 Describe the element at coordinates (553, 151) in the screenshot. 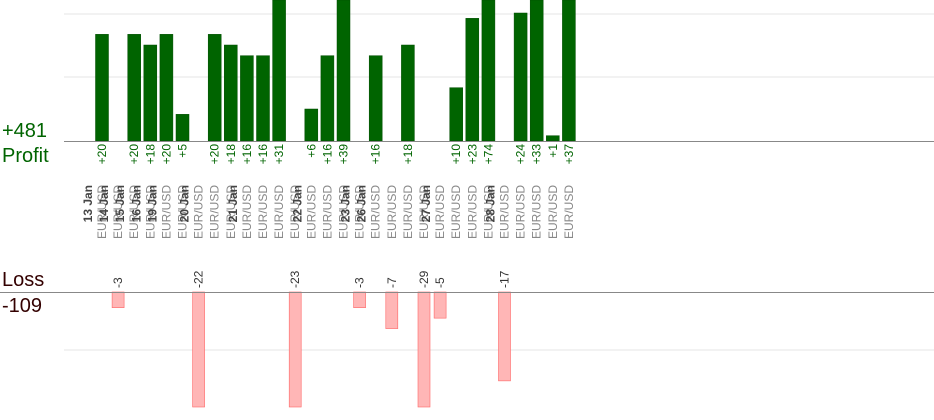

I see `profit-value-label: +1` at that location.